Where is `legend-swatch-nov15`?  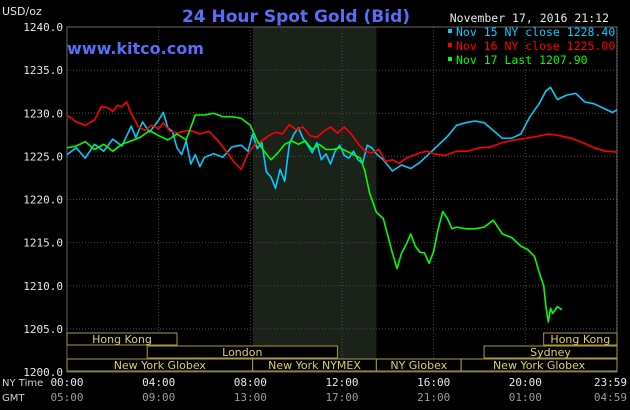 legend-swatch-nov15 is located at coordinates (450, 31).